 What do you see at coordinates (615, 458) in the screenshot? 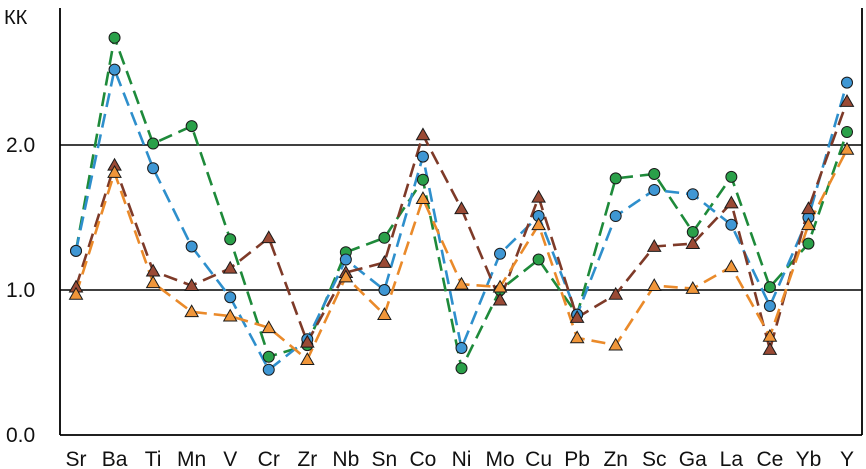
I see `x-category-label: Zn` at bounding box center [615, 458].